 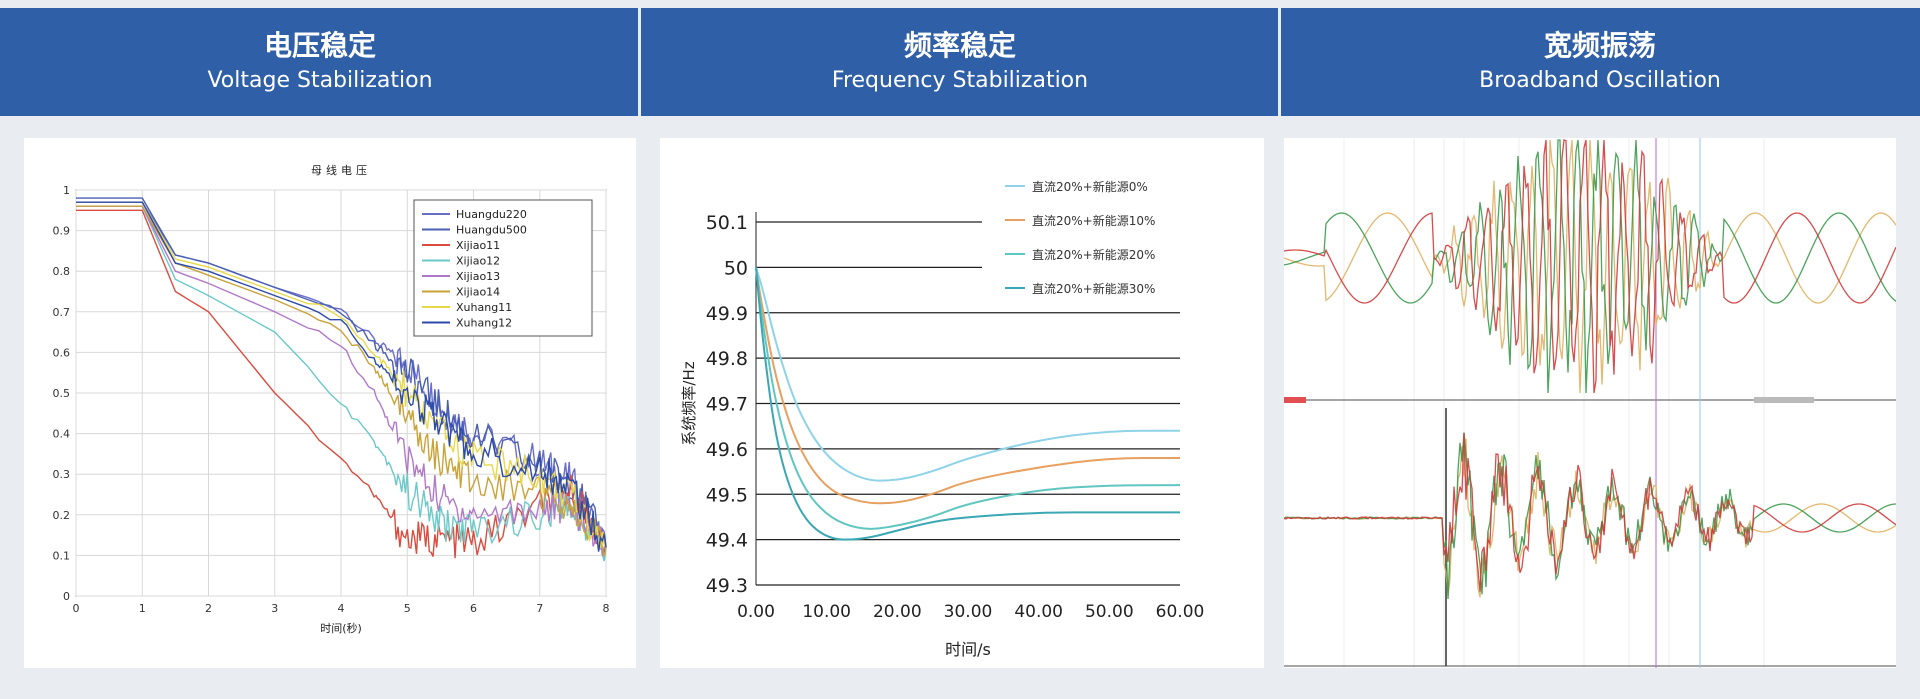 I want to click on y-tick-label: 50, so click(x=736, y=268).